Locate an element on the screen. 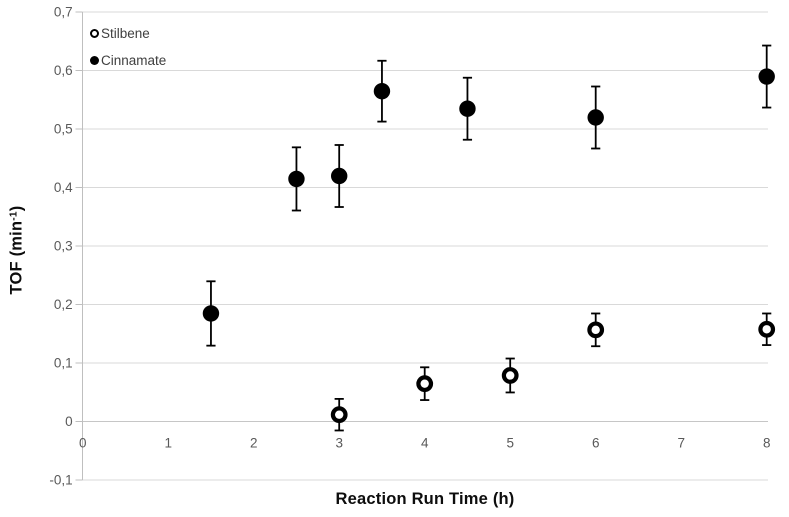 The height and width of the screenshot is (517, 789). x-tick-label: 5 is located at coordinates (510, 443).